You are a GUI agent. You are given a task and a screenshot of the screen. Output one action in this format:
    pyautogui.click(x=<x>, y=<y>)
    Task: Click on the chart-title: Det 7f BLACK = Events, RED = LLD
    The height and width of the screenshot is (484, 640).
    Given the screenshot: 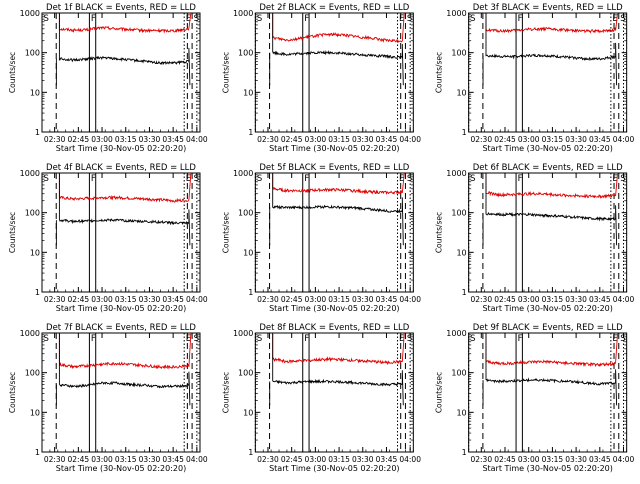 What is the action you would take?
    pyautogui.click(x=121, y=328)
    